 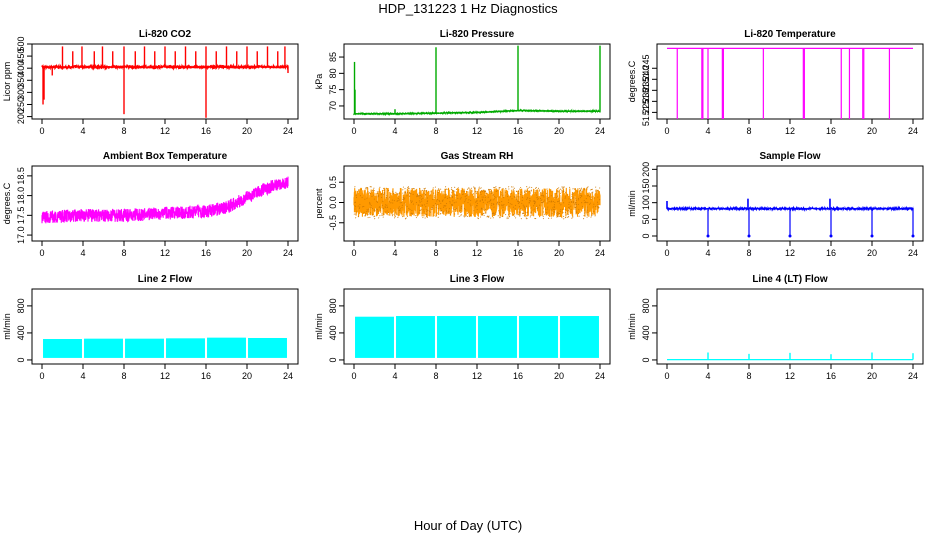 What do you see at coordinates (333, 359) in the screenshot?
I see `y-tick-label: 0` at bounding box center [333, 359].